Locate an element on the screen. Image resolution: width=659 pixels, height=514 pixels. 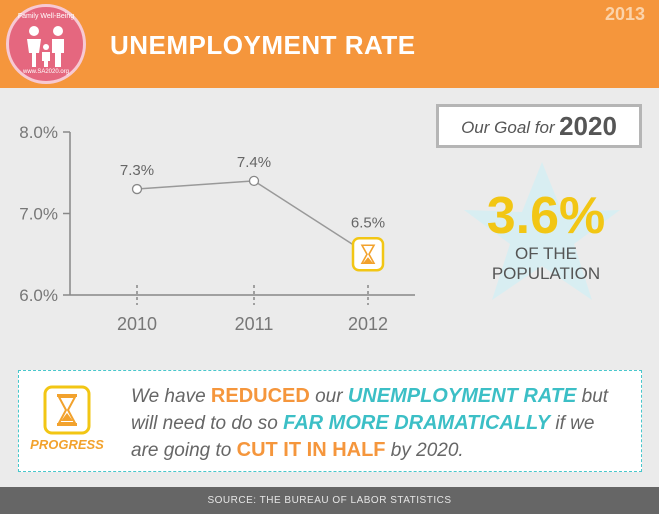
goal-value: 3.6% is located at coordinates (546, 216).